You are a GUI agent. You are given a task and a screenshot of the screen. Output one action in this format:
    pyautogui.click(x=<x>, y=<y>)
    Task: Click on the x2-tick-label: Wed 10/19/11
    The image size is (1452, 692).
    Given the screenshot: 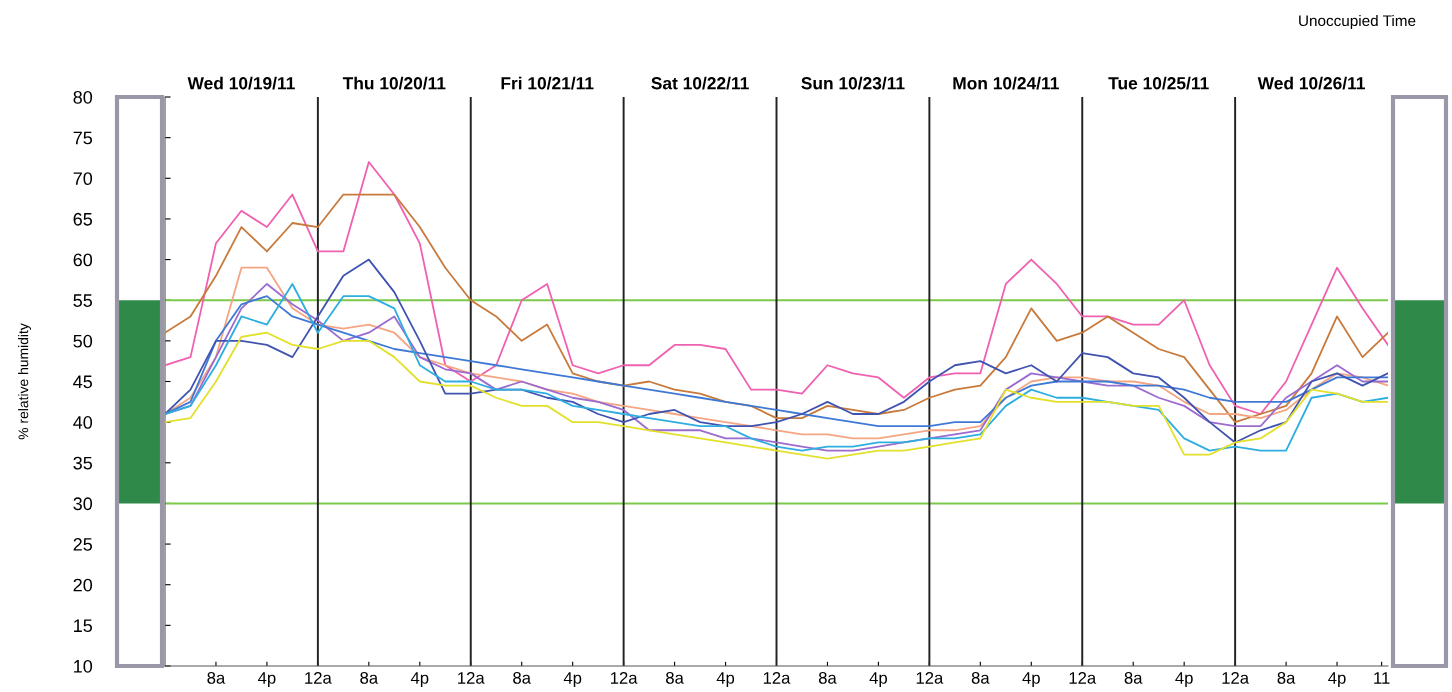 What is the action you would take?
    pyautogui.click(x=241, y=83)
    